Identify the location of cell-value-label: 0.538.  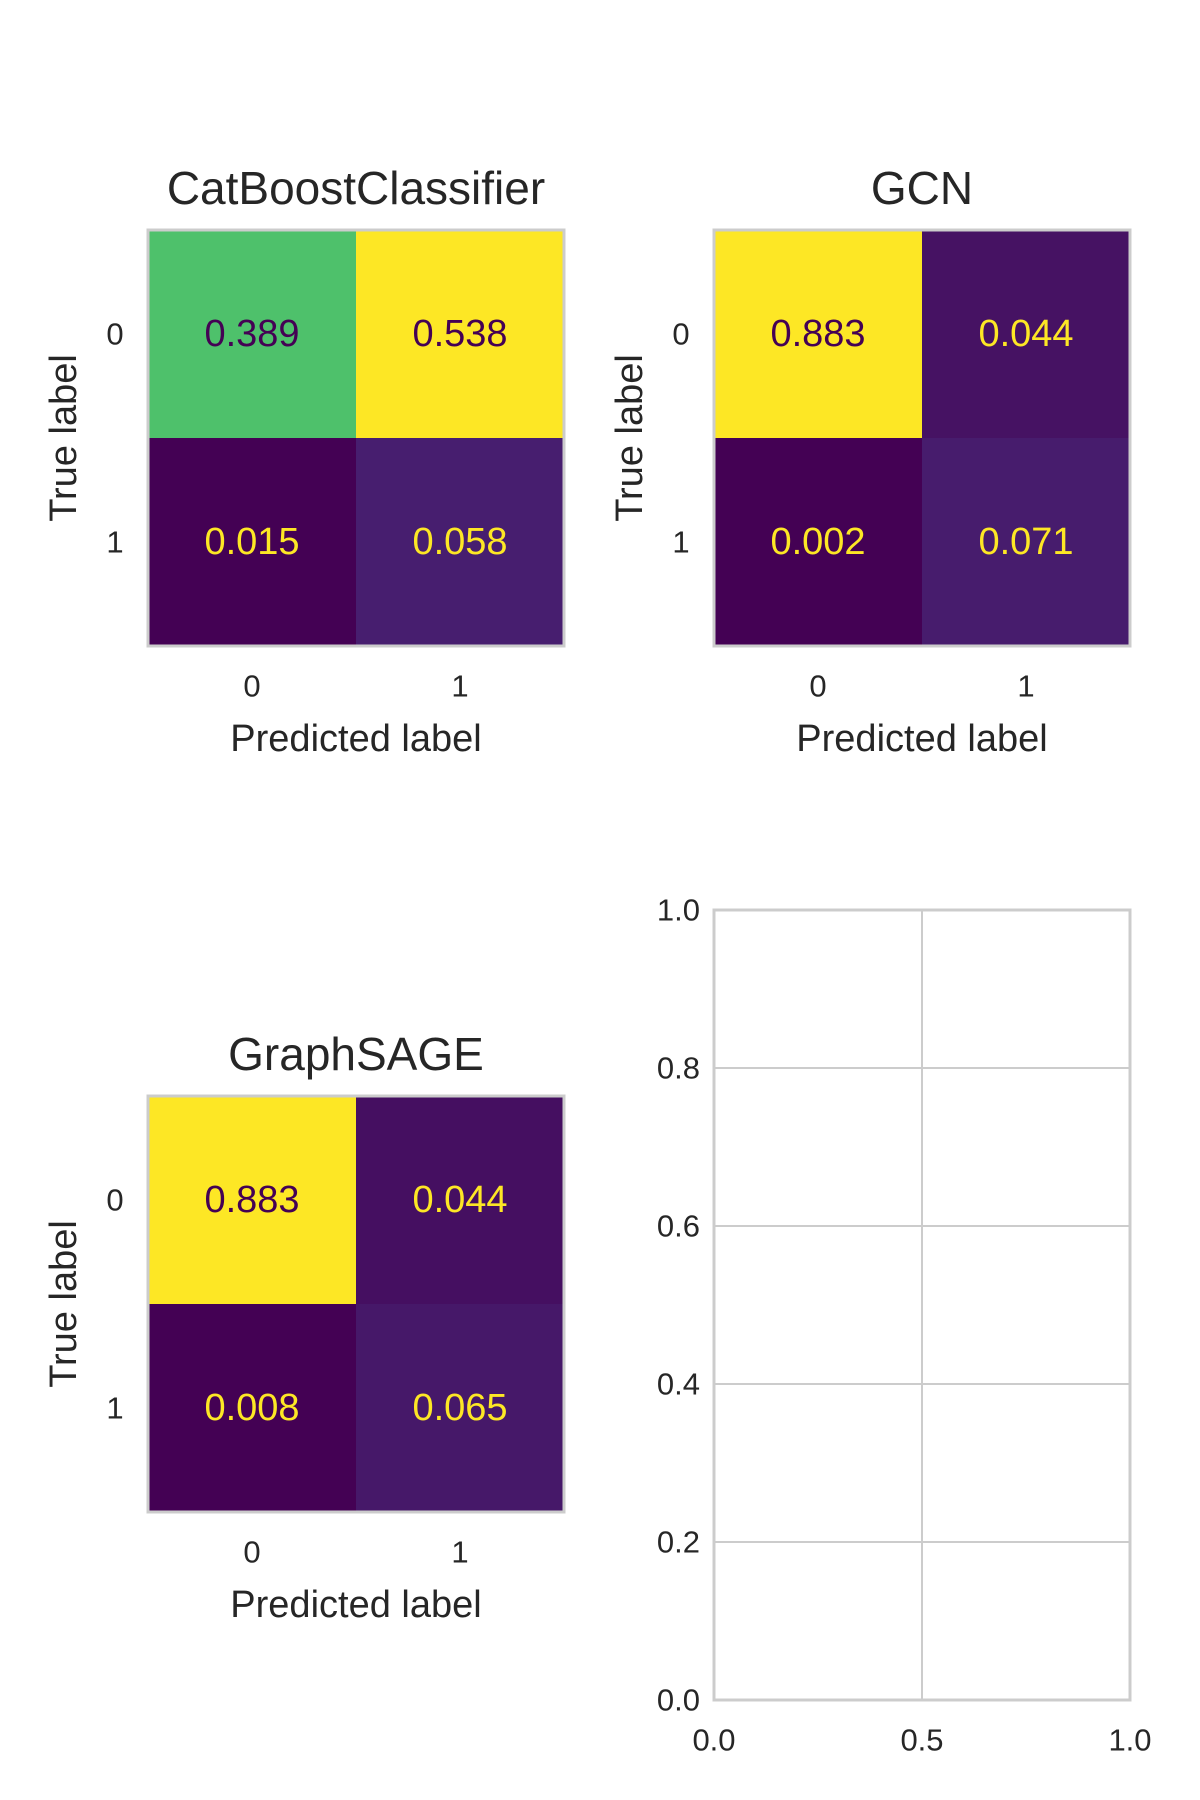
(459, 334).